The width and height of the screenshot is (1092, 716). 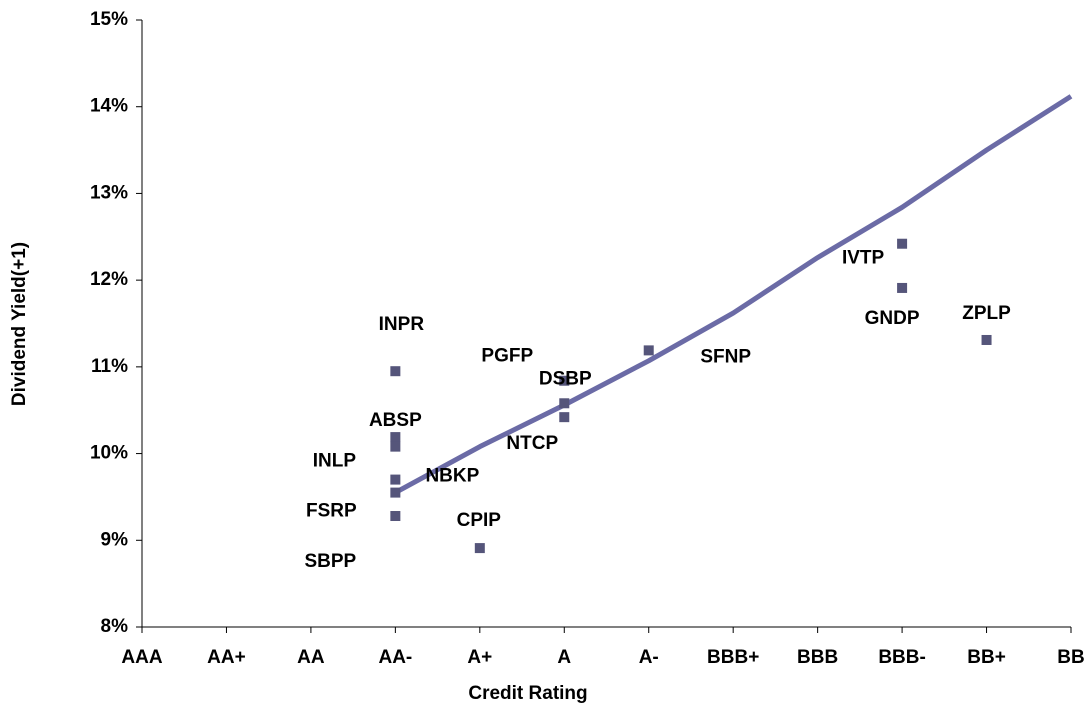 I want to click on y-tick-label: 15%, so click(x=109, y=19).